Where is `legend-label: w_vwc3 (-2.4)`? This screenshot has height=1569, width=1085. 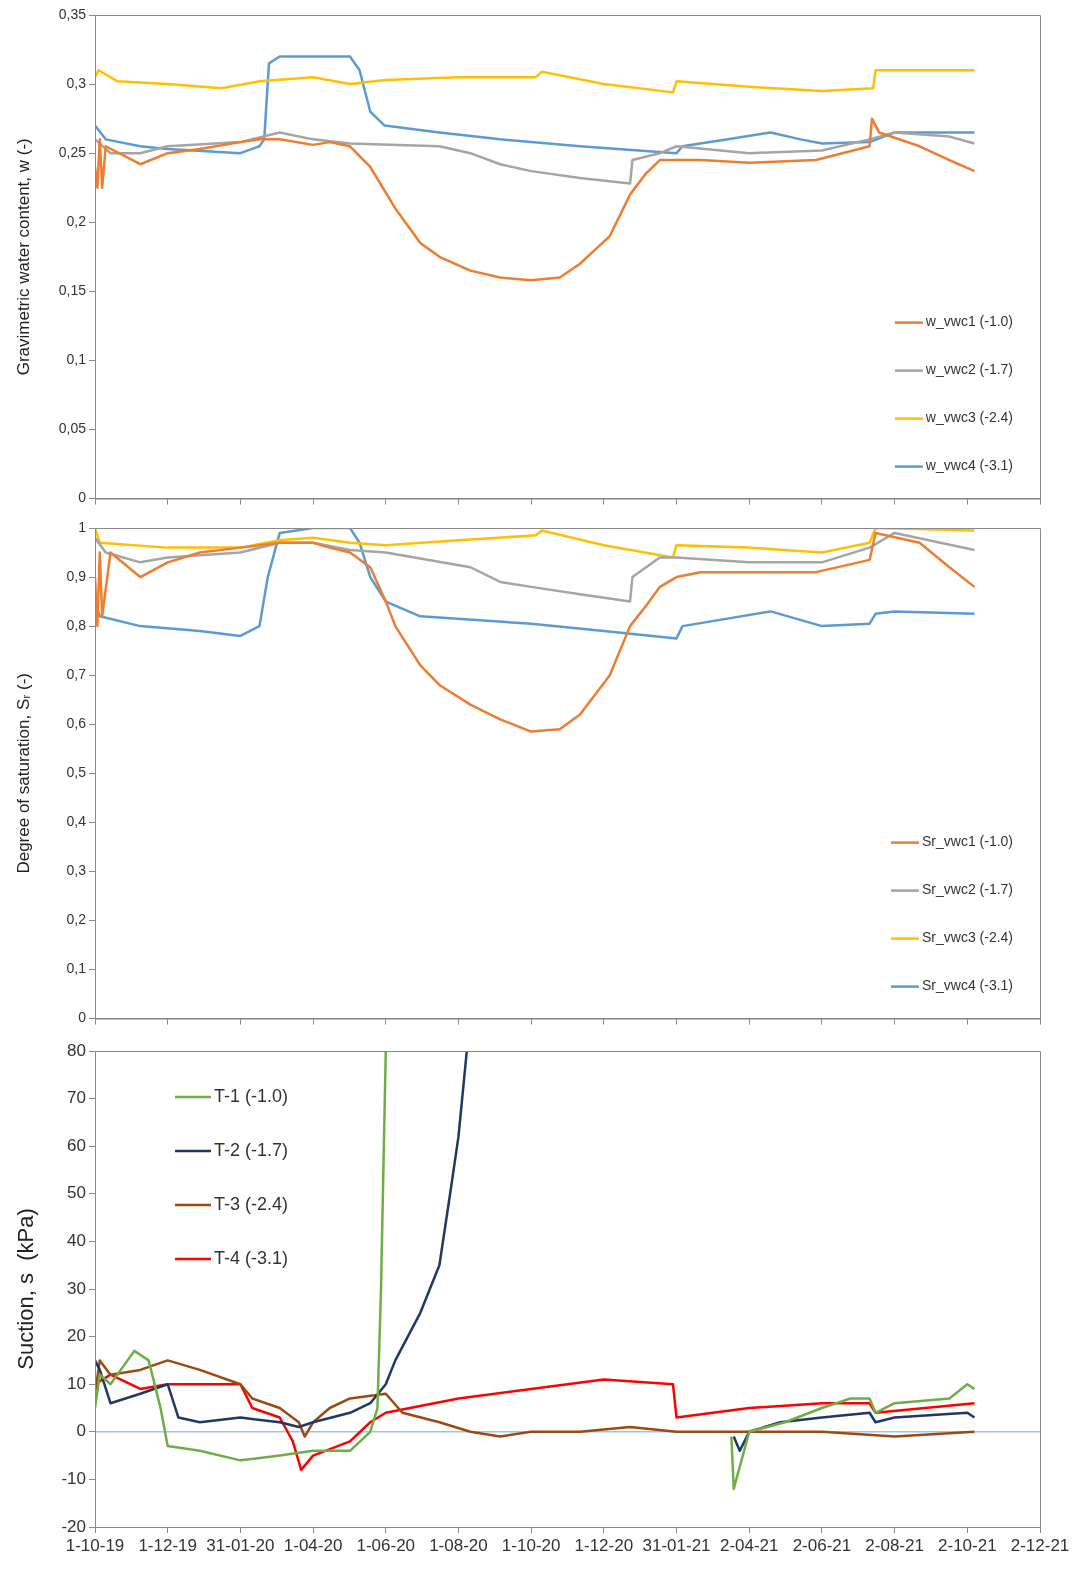
legend-label: w_vwc3 (-2.4) is located at coordinates (969, 417).